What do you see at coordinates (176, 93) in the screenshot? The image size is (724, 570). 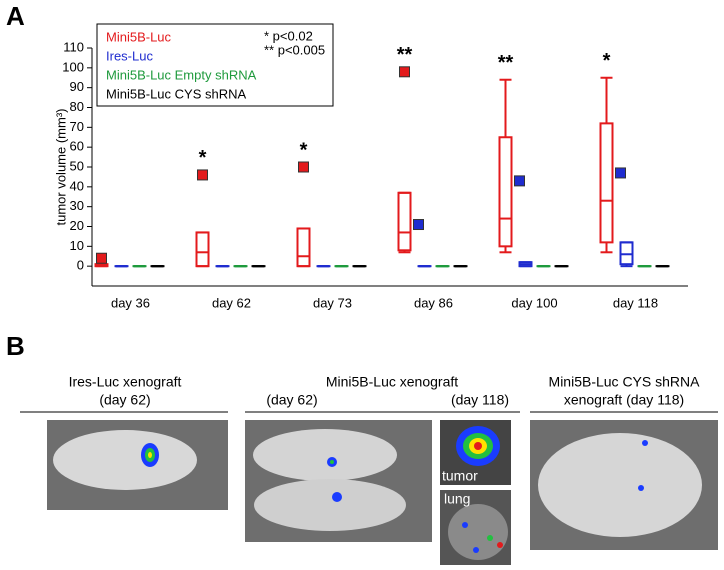 I see `legend-entry: Mini5B-Luc CYS shRNA` at bounding box center [176, 93].